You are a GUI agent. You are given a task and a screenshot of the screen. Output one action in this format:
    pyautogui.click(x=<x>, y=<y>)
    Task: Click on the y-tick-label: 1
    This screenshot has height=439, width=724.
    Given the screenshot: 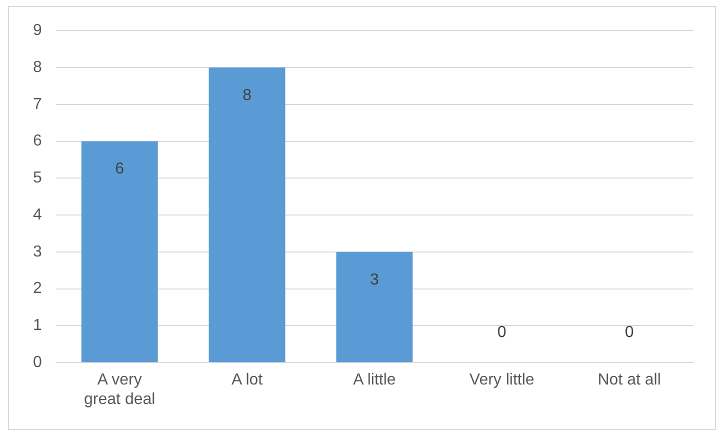 What is the action you would take?
    pyautogui.click(x=37, y=325)
    